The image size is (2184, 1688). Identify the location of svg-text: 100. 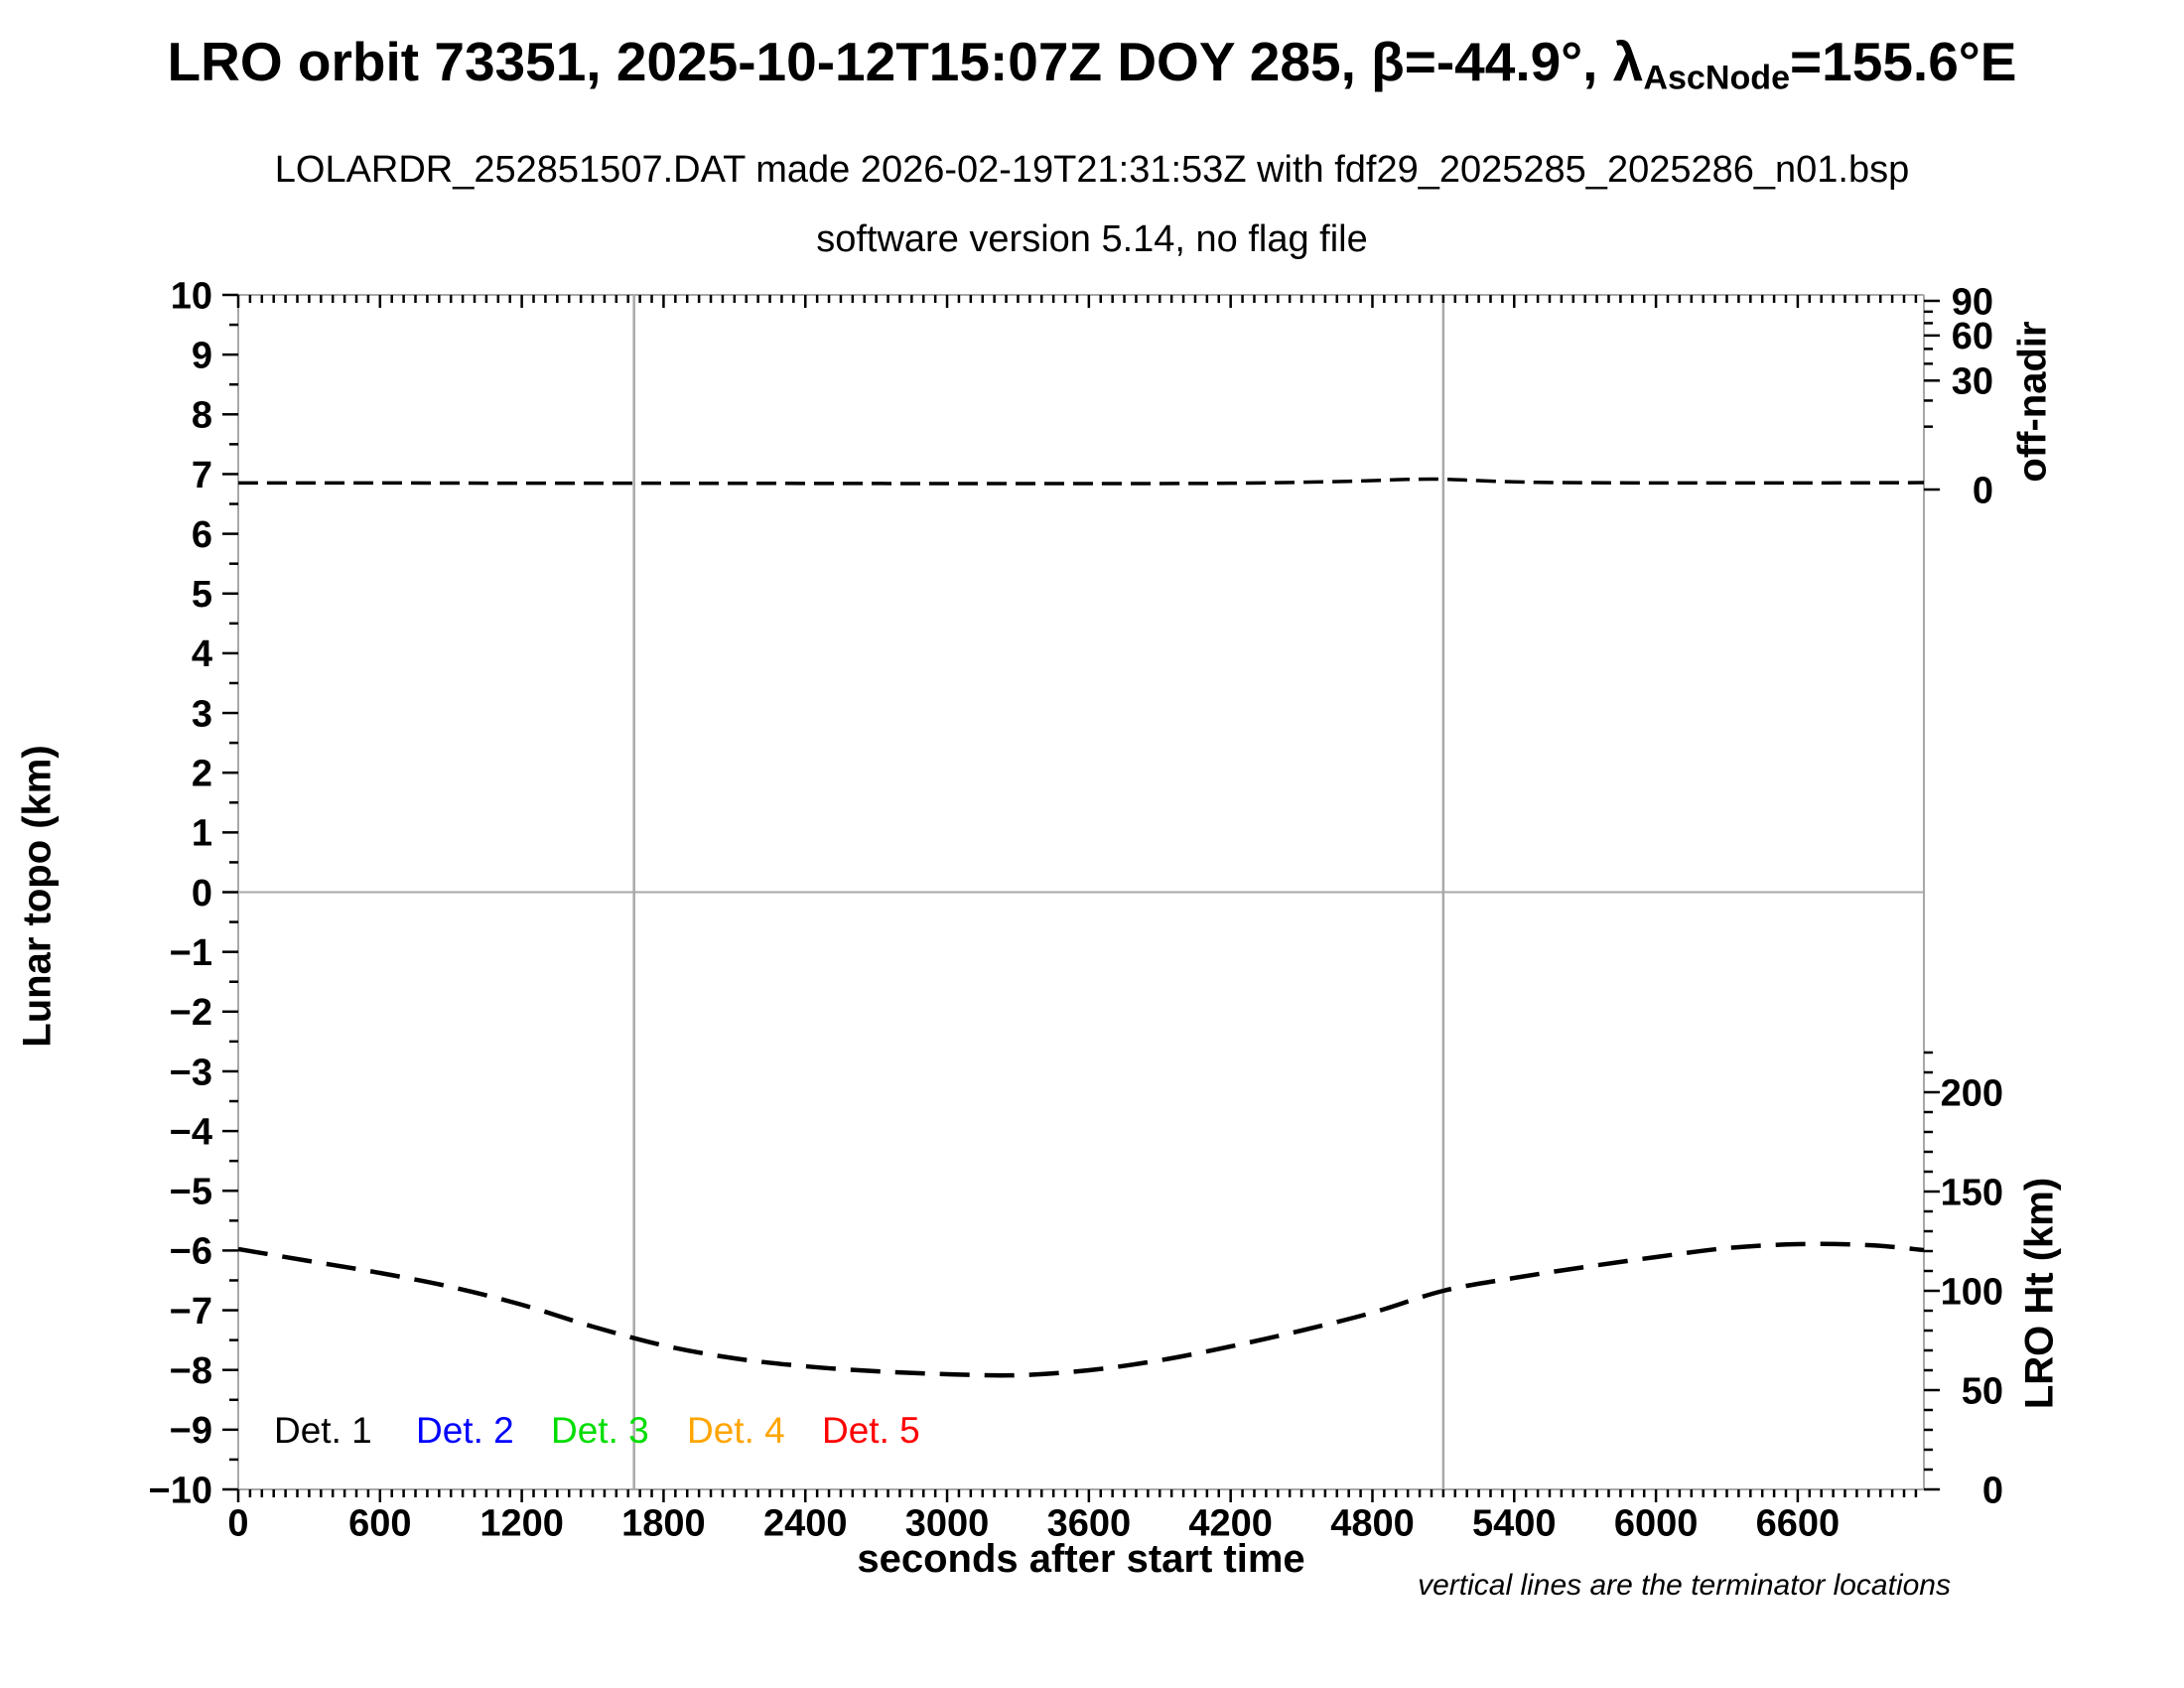
(1972, 1292).